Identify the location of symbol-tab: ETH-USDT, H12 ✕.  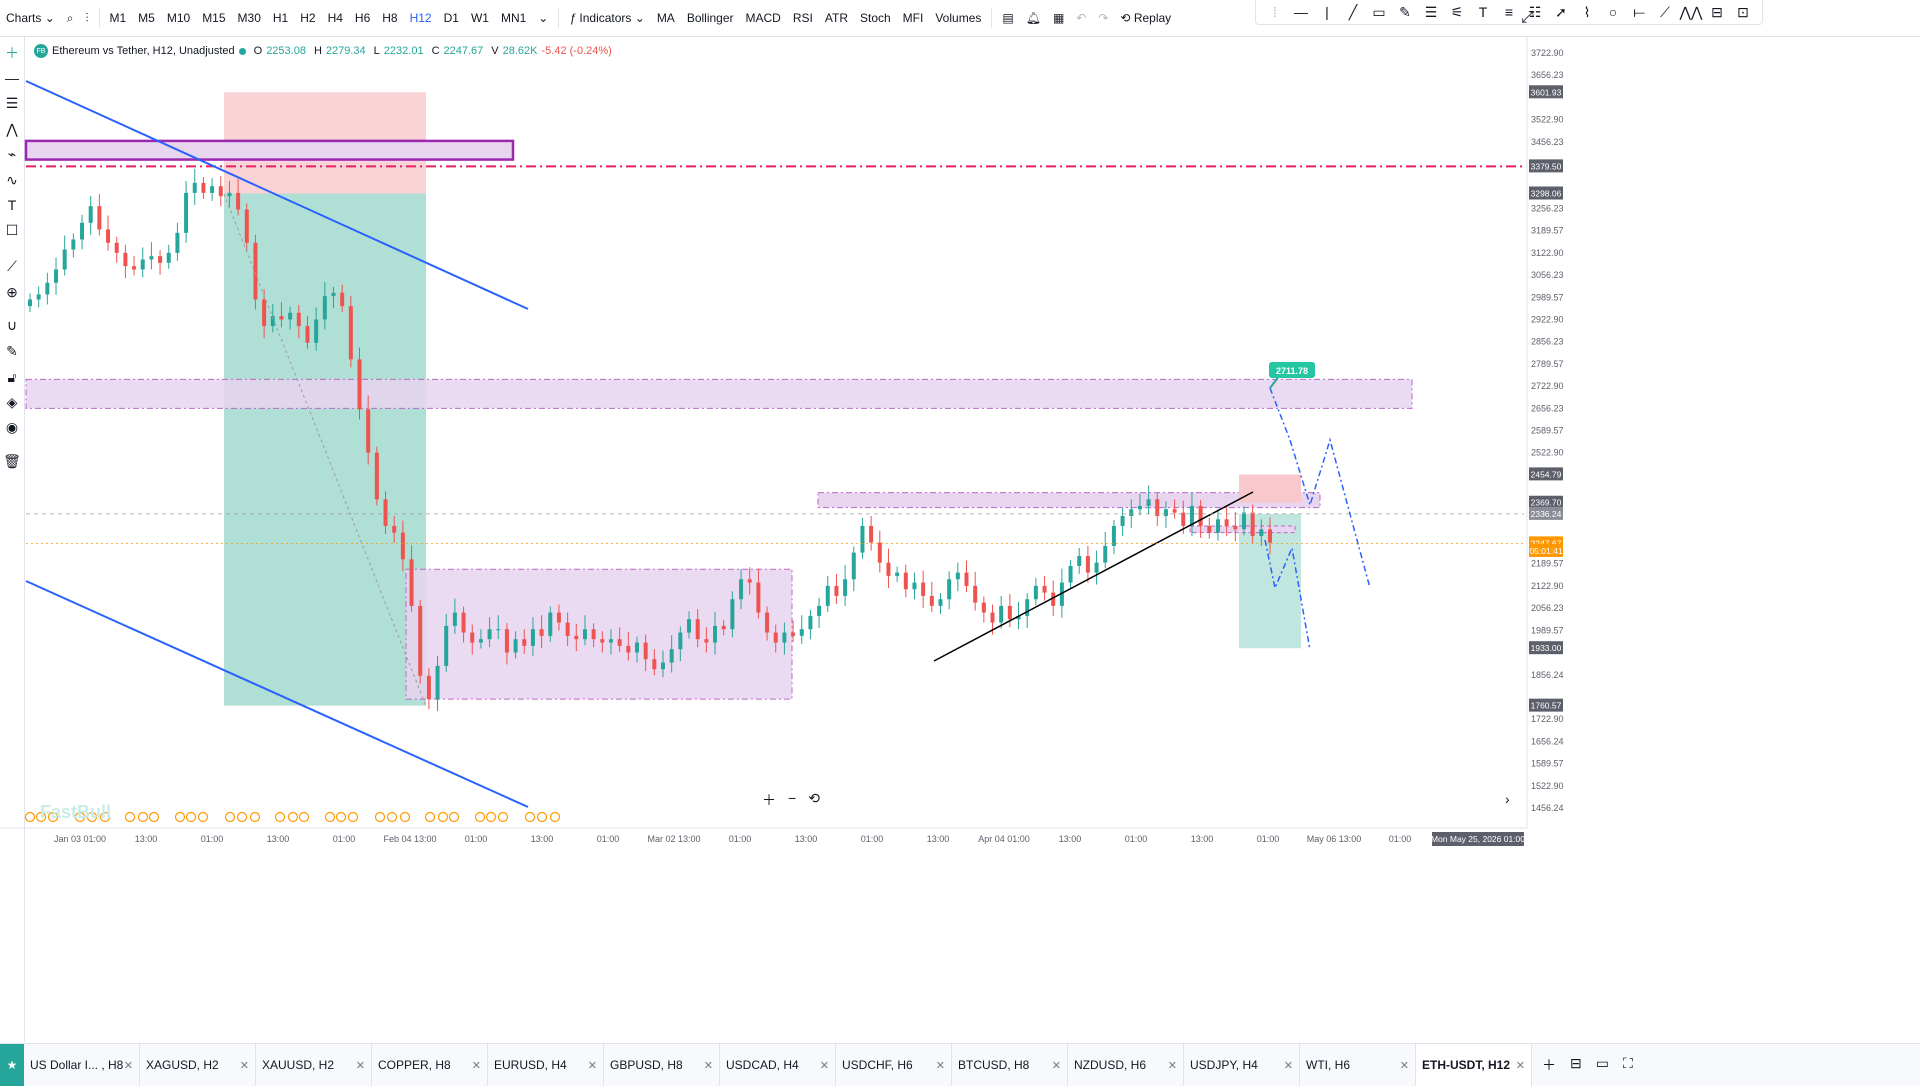
(1474, 1065).